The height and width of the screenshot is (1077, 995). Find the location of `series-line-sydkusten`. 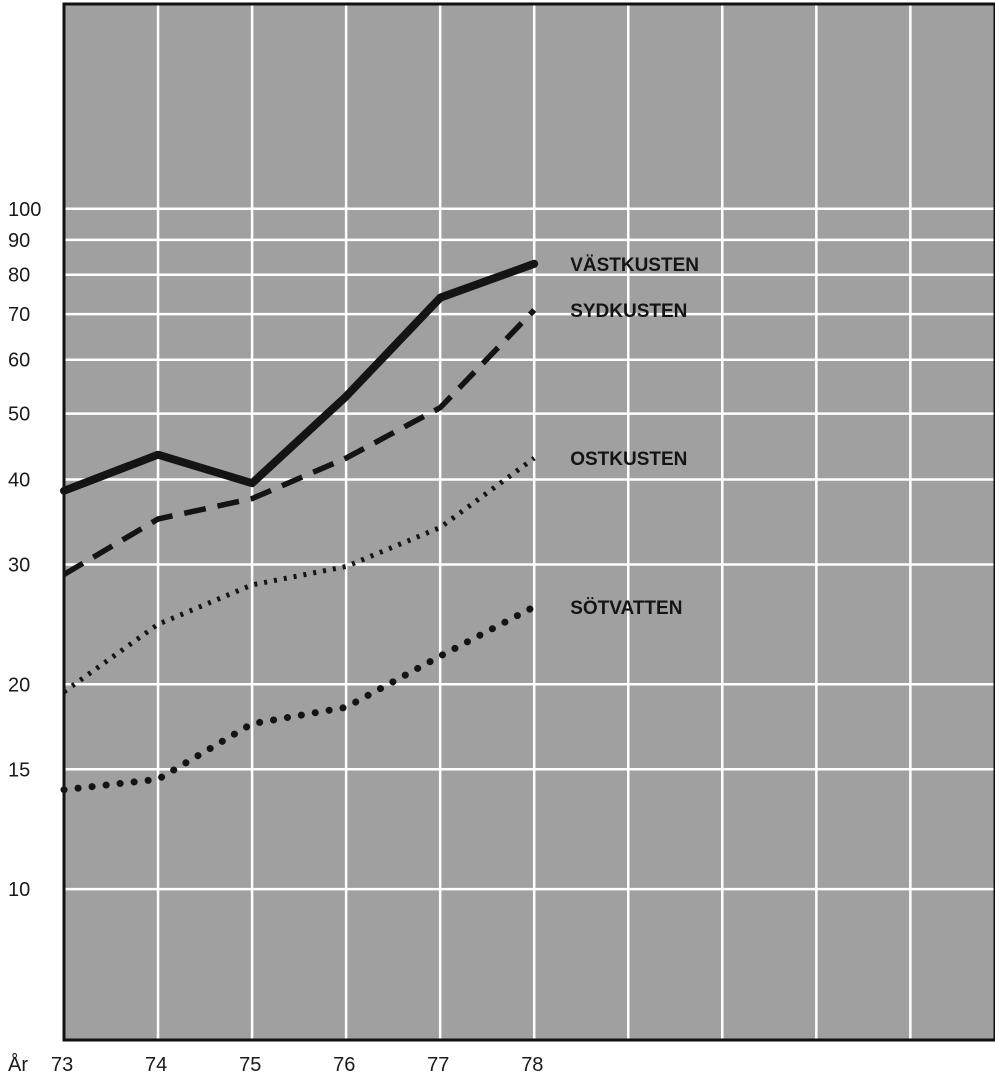

series-line-sydkusten is located at coordinates (299, 442).